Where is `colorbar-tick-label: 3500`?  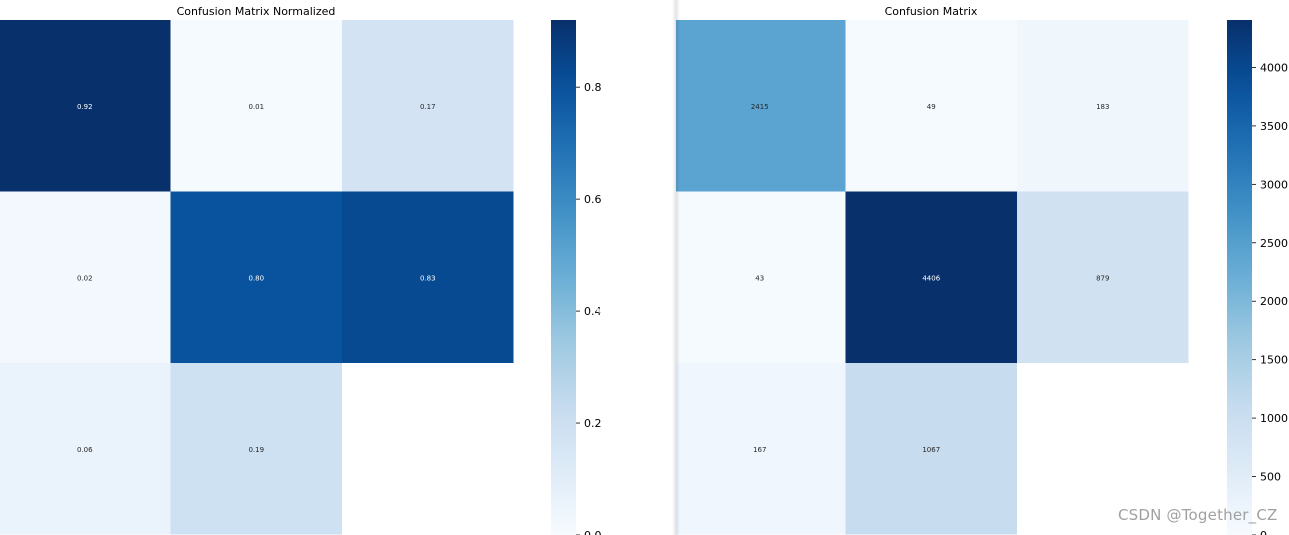 colorbar-tick-label: 3500 is located at coordinates (1274, 126).